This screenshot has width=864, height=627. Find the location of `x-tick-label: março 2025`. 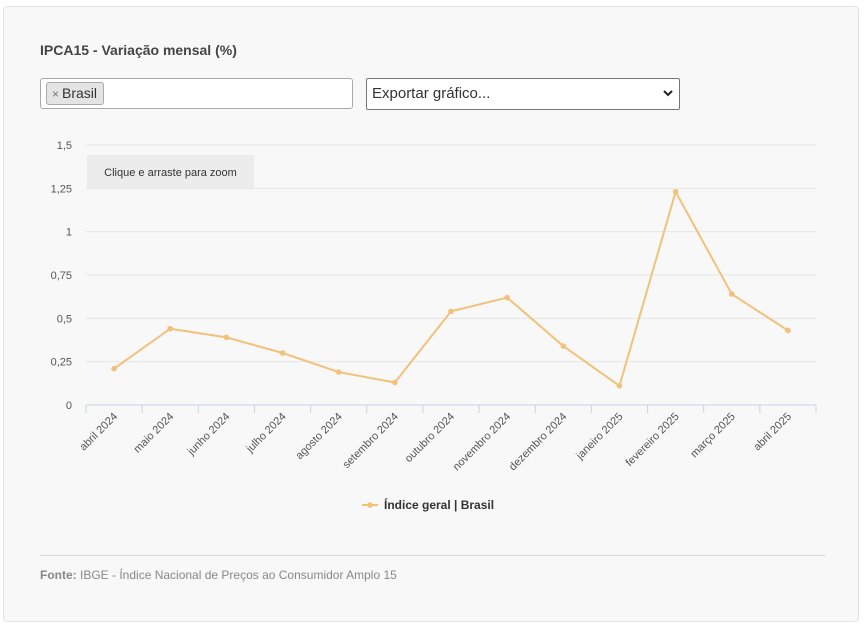

x-tick-label: março 2025 is located at coordinates (713, 436).